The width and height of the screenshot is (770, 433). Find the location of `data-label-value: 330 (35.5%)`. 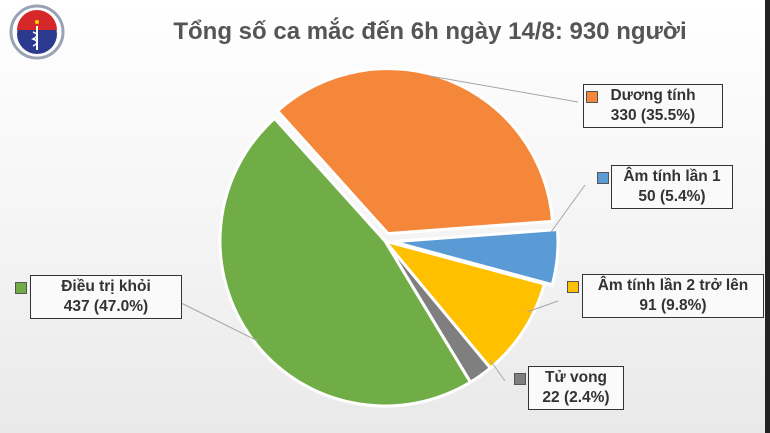

data-label-value: 330 (35.5%) is located at coordinates (653, 115).